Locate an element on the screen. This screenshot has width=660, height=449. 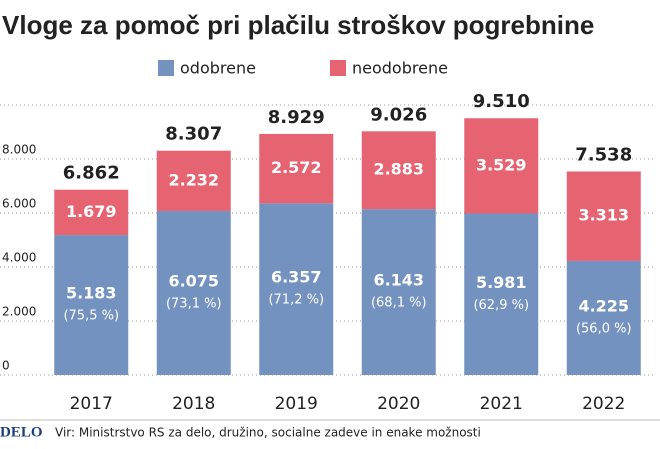
value-label: 2.232 is located at coordinates (193, 179).